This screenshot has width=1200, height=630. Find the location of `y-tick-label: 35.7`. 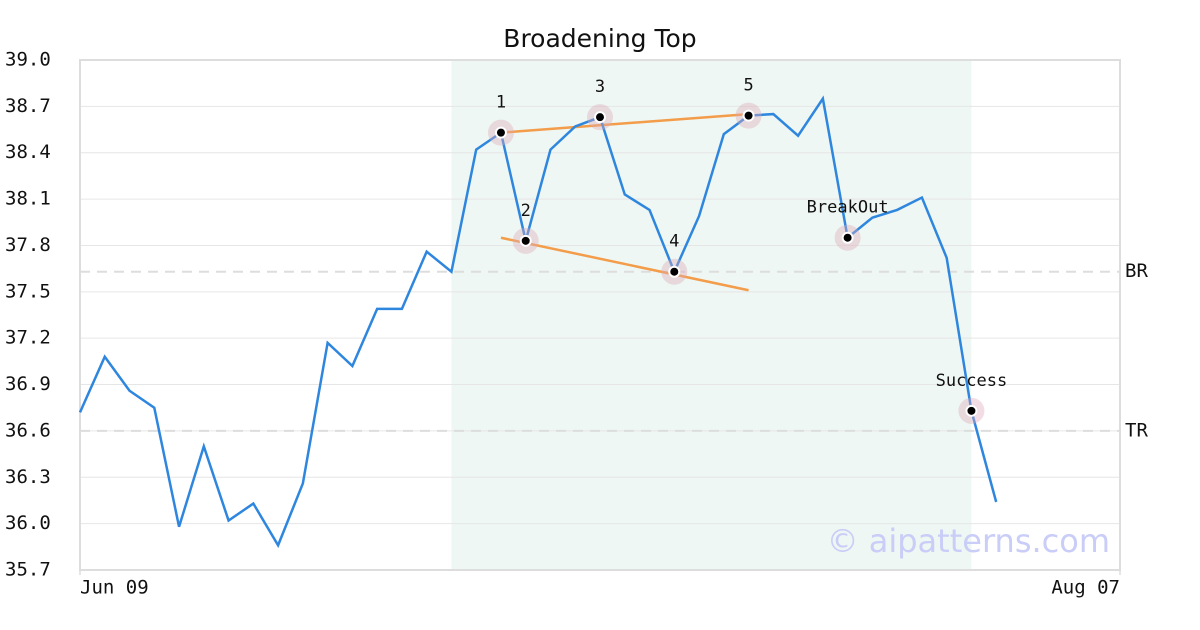

y-tick-label: 35.7 is located at coordinates (28, 570).